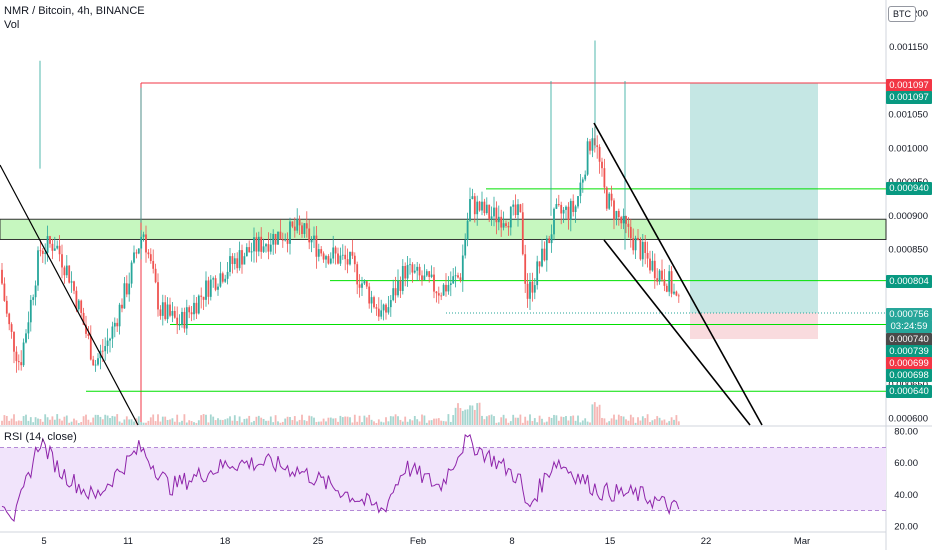 This screenshot has height=550, width=932. What do you see at coordinates (908, 216) in the screenshot?
I see `price-tick-label: 0.000900` at bounding box center [908, 216].